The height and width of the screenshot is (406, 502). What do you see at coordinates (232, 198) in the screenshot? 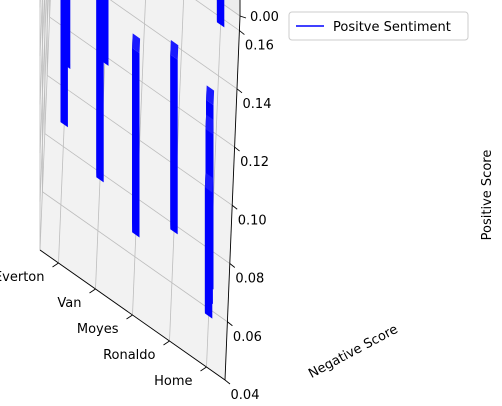
I see `y-axis-line` at bounding box center [232, 198].